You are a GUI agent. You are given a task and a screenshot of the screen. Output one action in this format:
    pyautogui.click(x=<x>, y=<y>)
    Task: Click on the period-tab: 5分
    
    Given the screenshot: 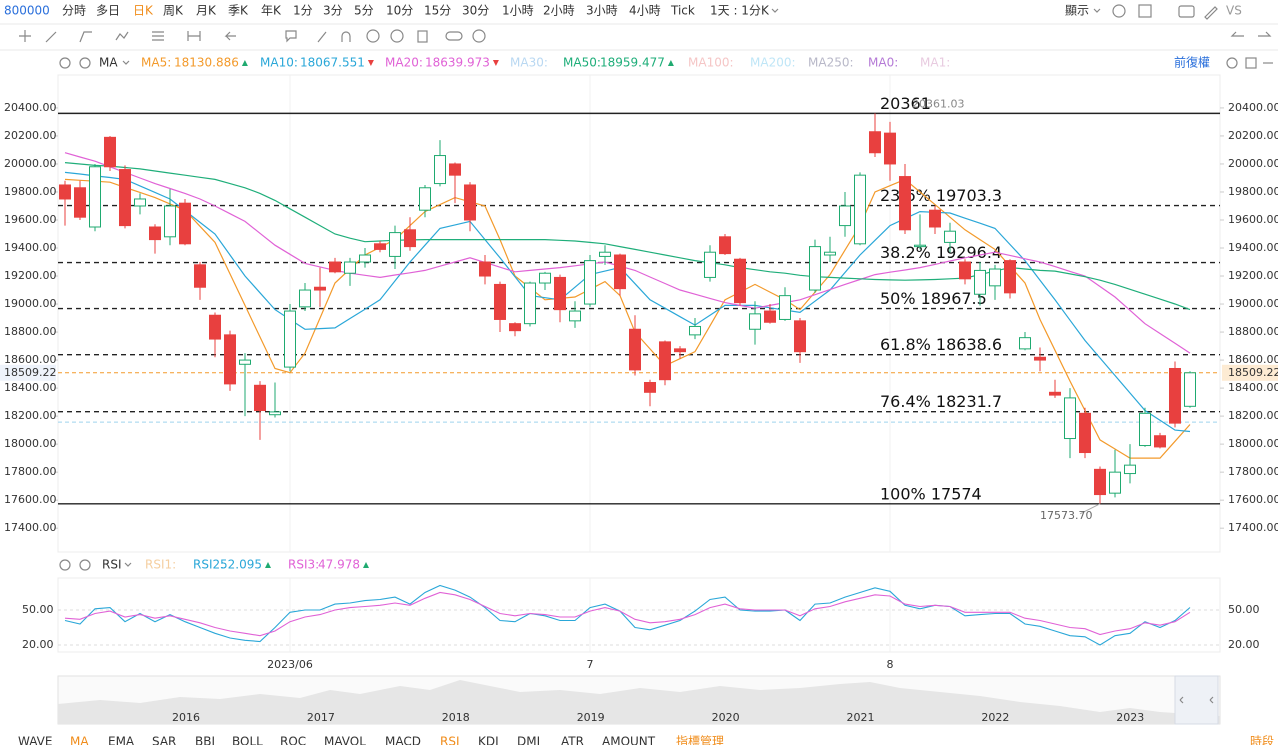 What is the action you would take?
    pyautogui.click(x=364, y=11)
    